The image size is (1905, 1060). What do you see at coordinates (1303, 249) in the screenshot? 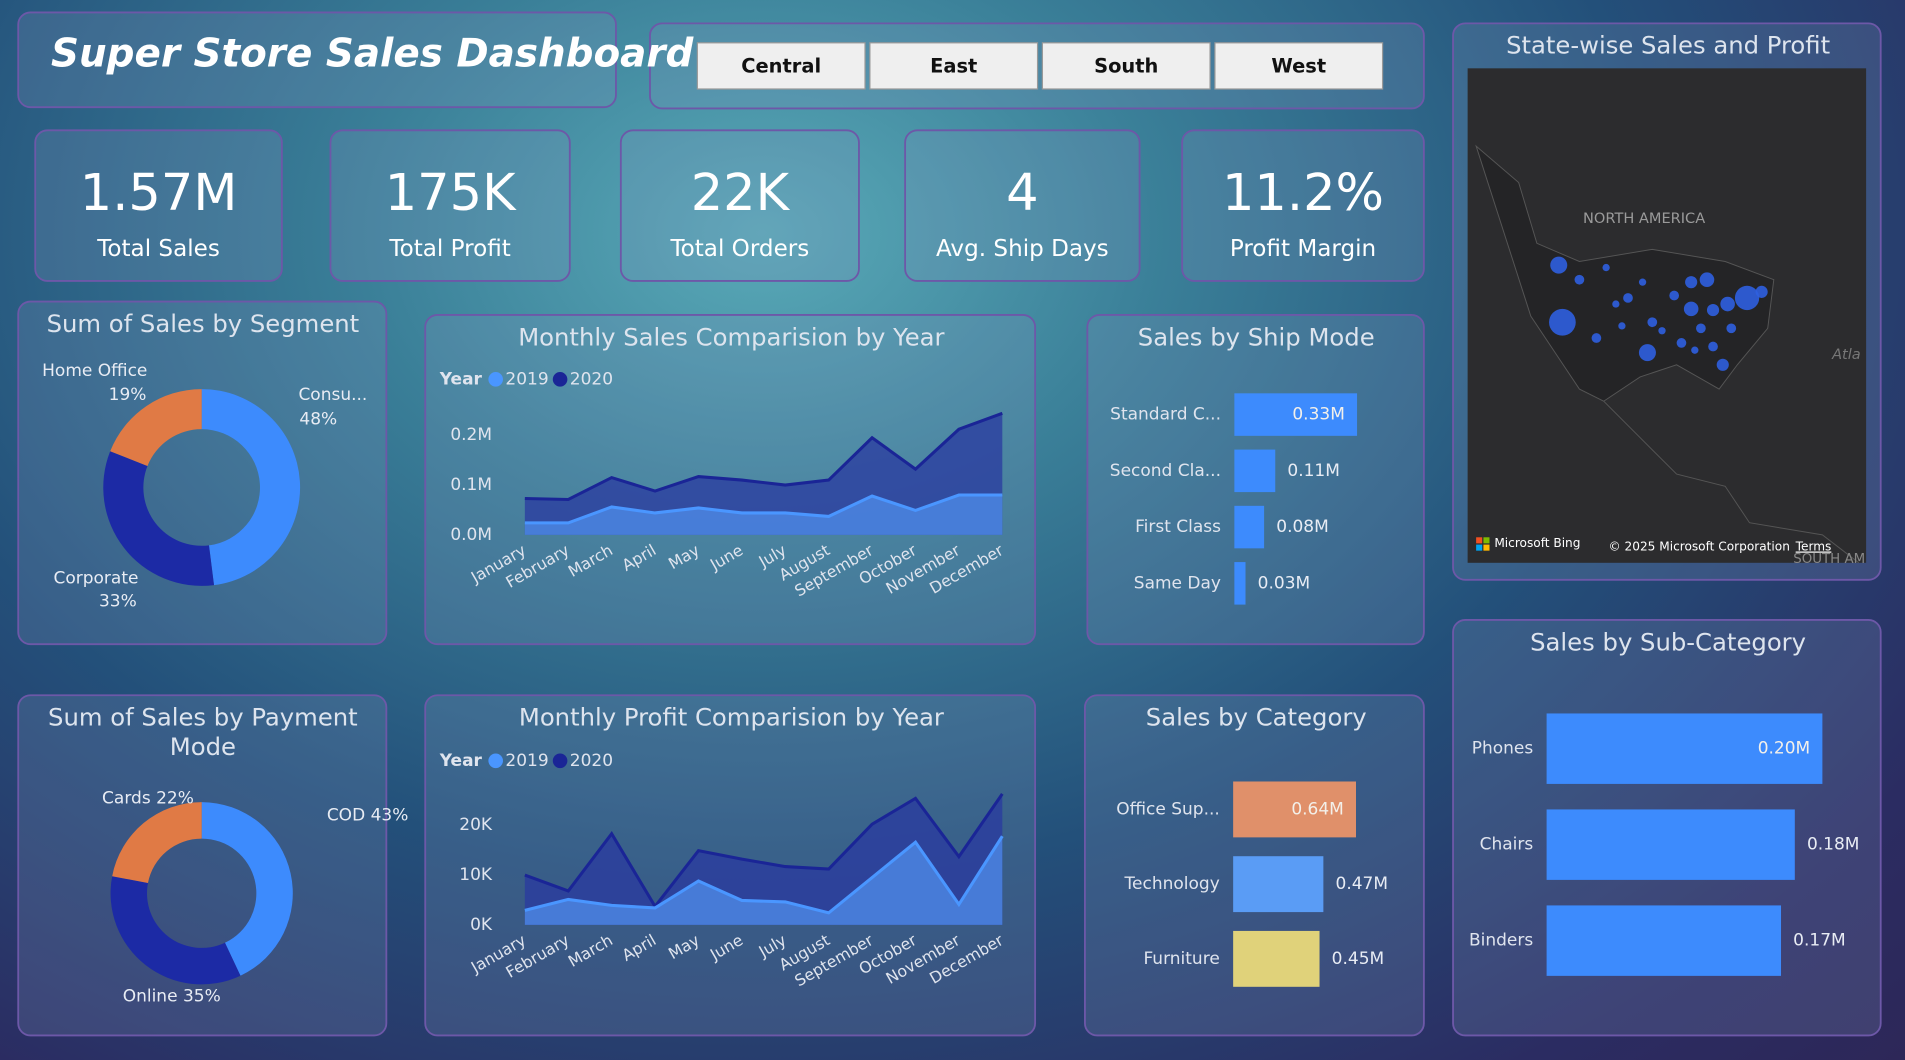
I see `kpi-label: Profit Margin` at bounding box center [1303, 249].